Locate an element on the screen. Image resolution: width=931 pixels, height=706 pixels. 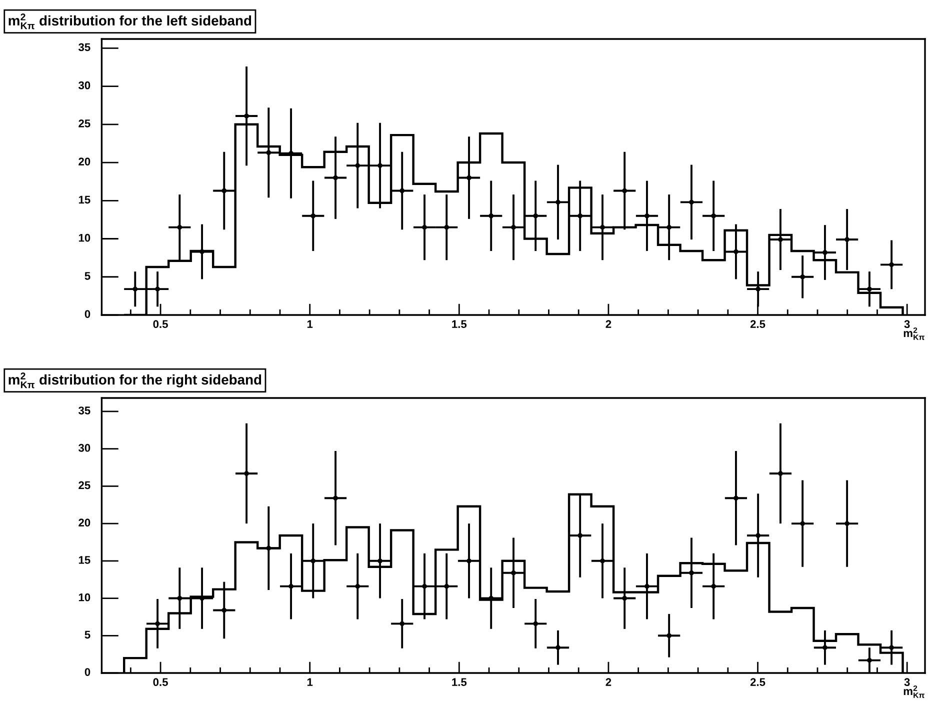
chart-title: m$^{2}$$_{Kπ}$ distribution for the right sideband is located at coordinates (135, 380).